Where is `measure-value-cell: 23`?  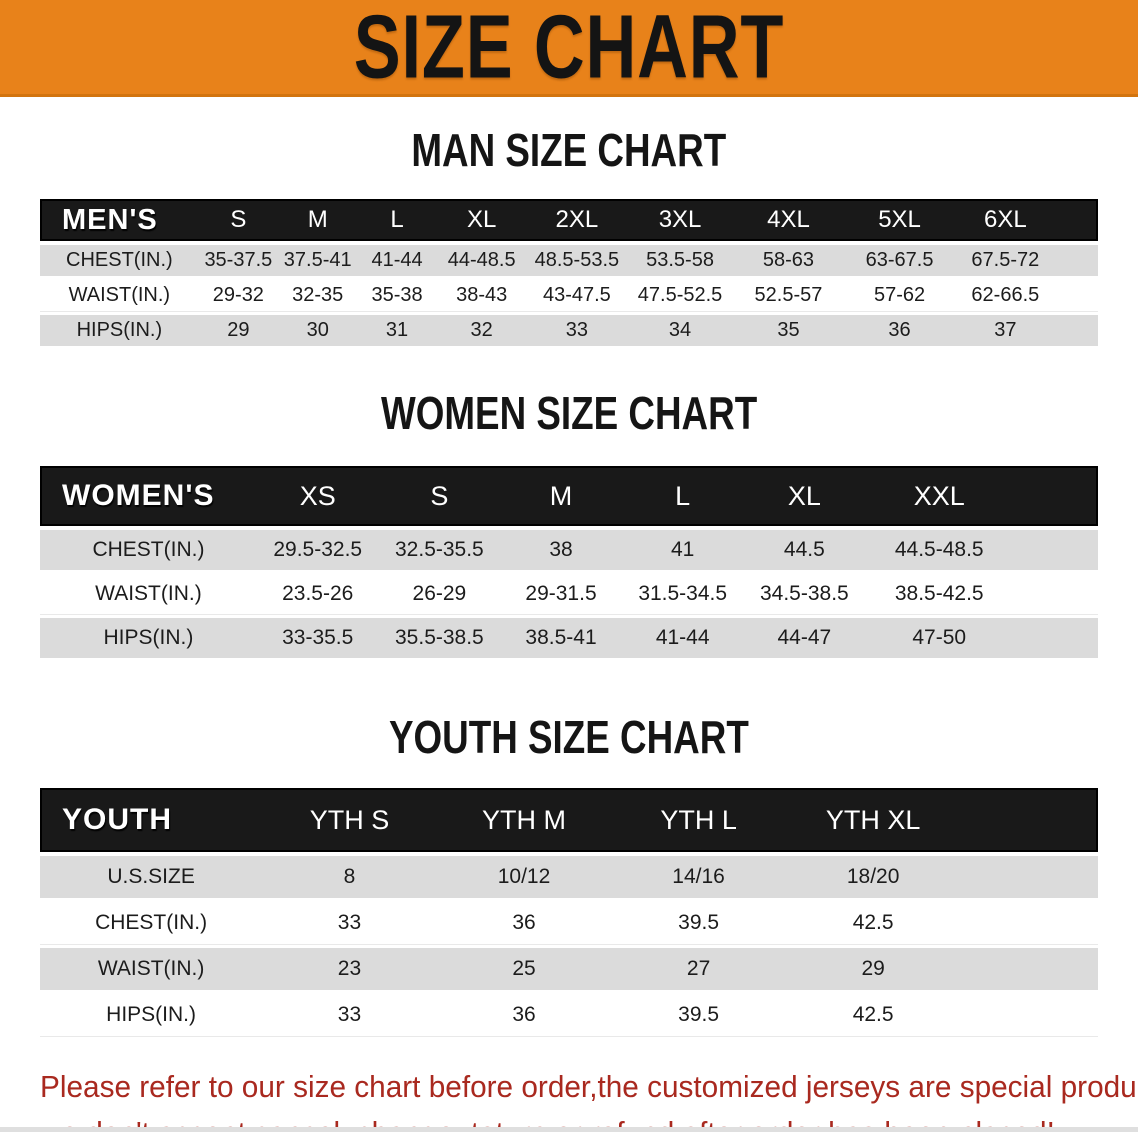
measure-value-cell: 23 is located at coordinates (349, 968).